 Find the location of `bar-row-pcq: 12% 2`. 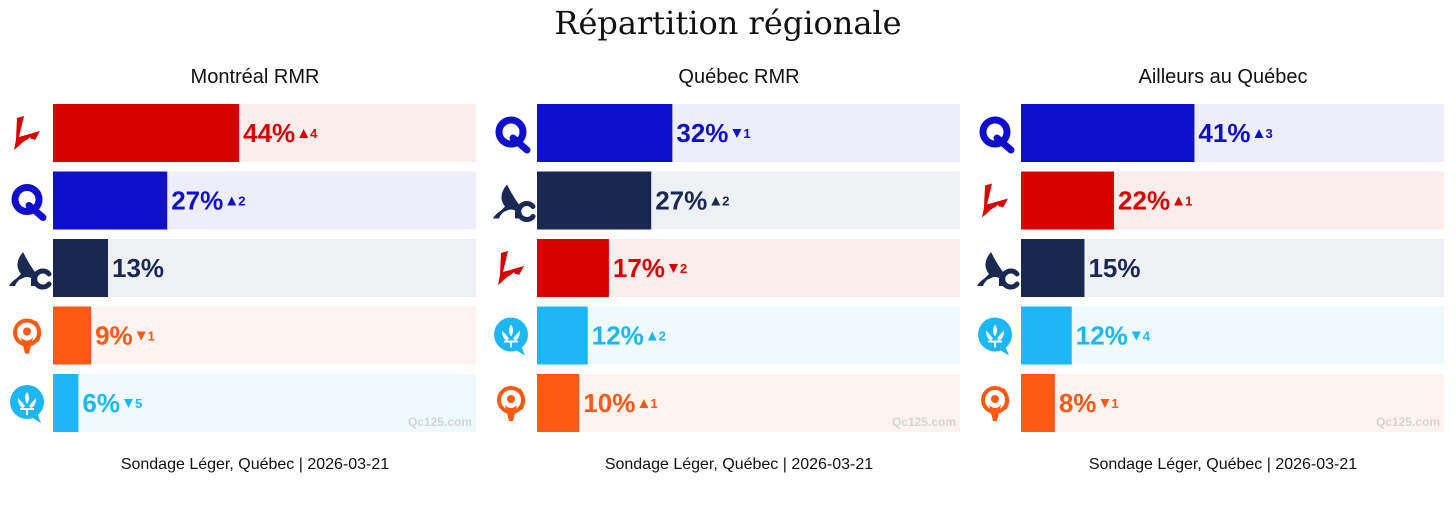

bar-row-pcq: 12% 2 is located at coordinates (727, 335).